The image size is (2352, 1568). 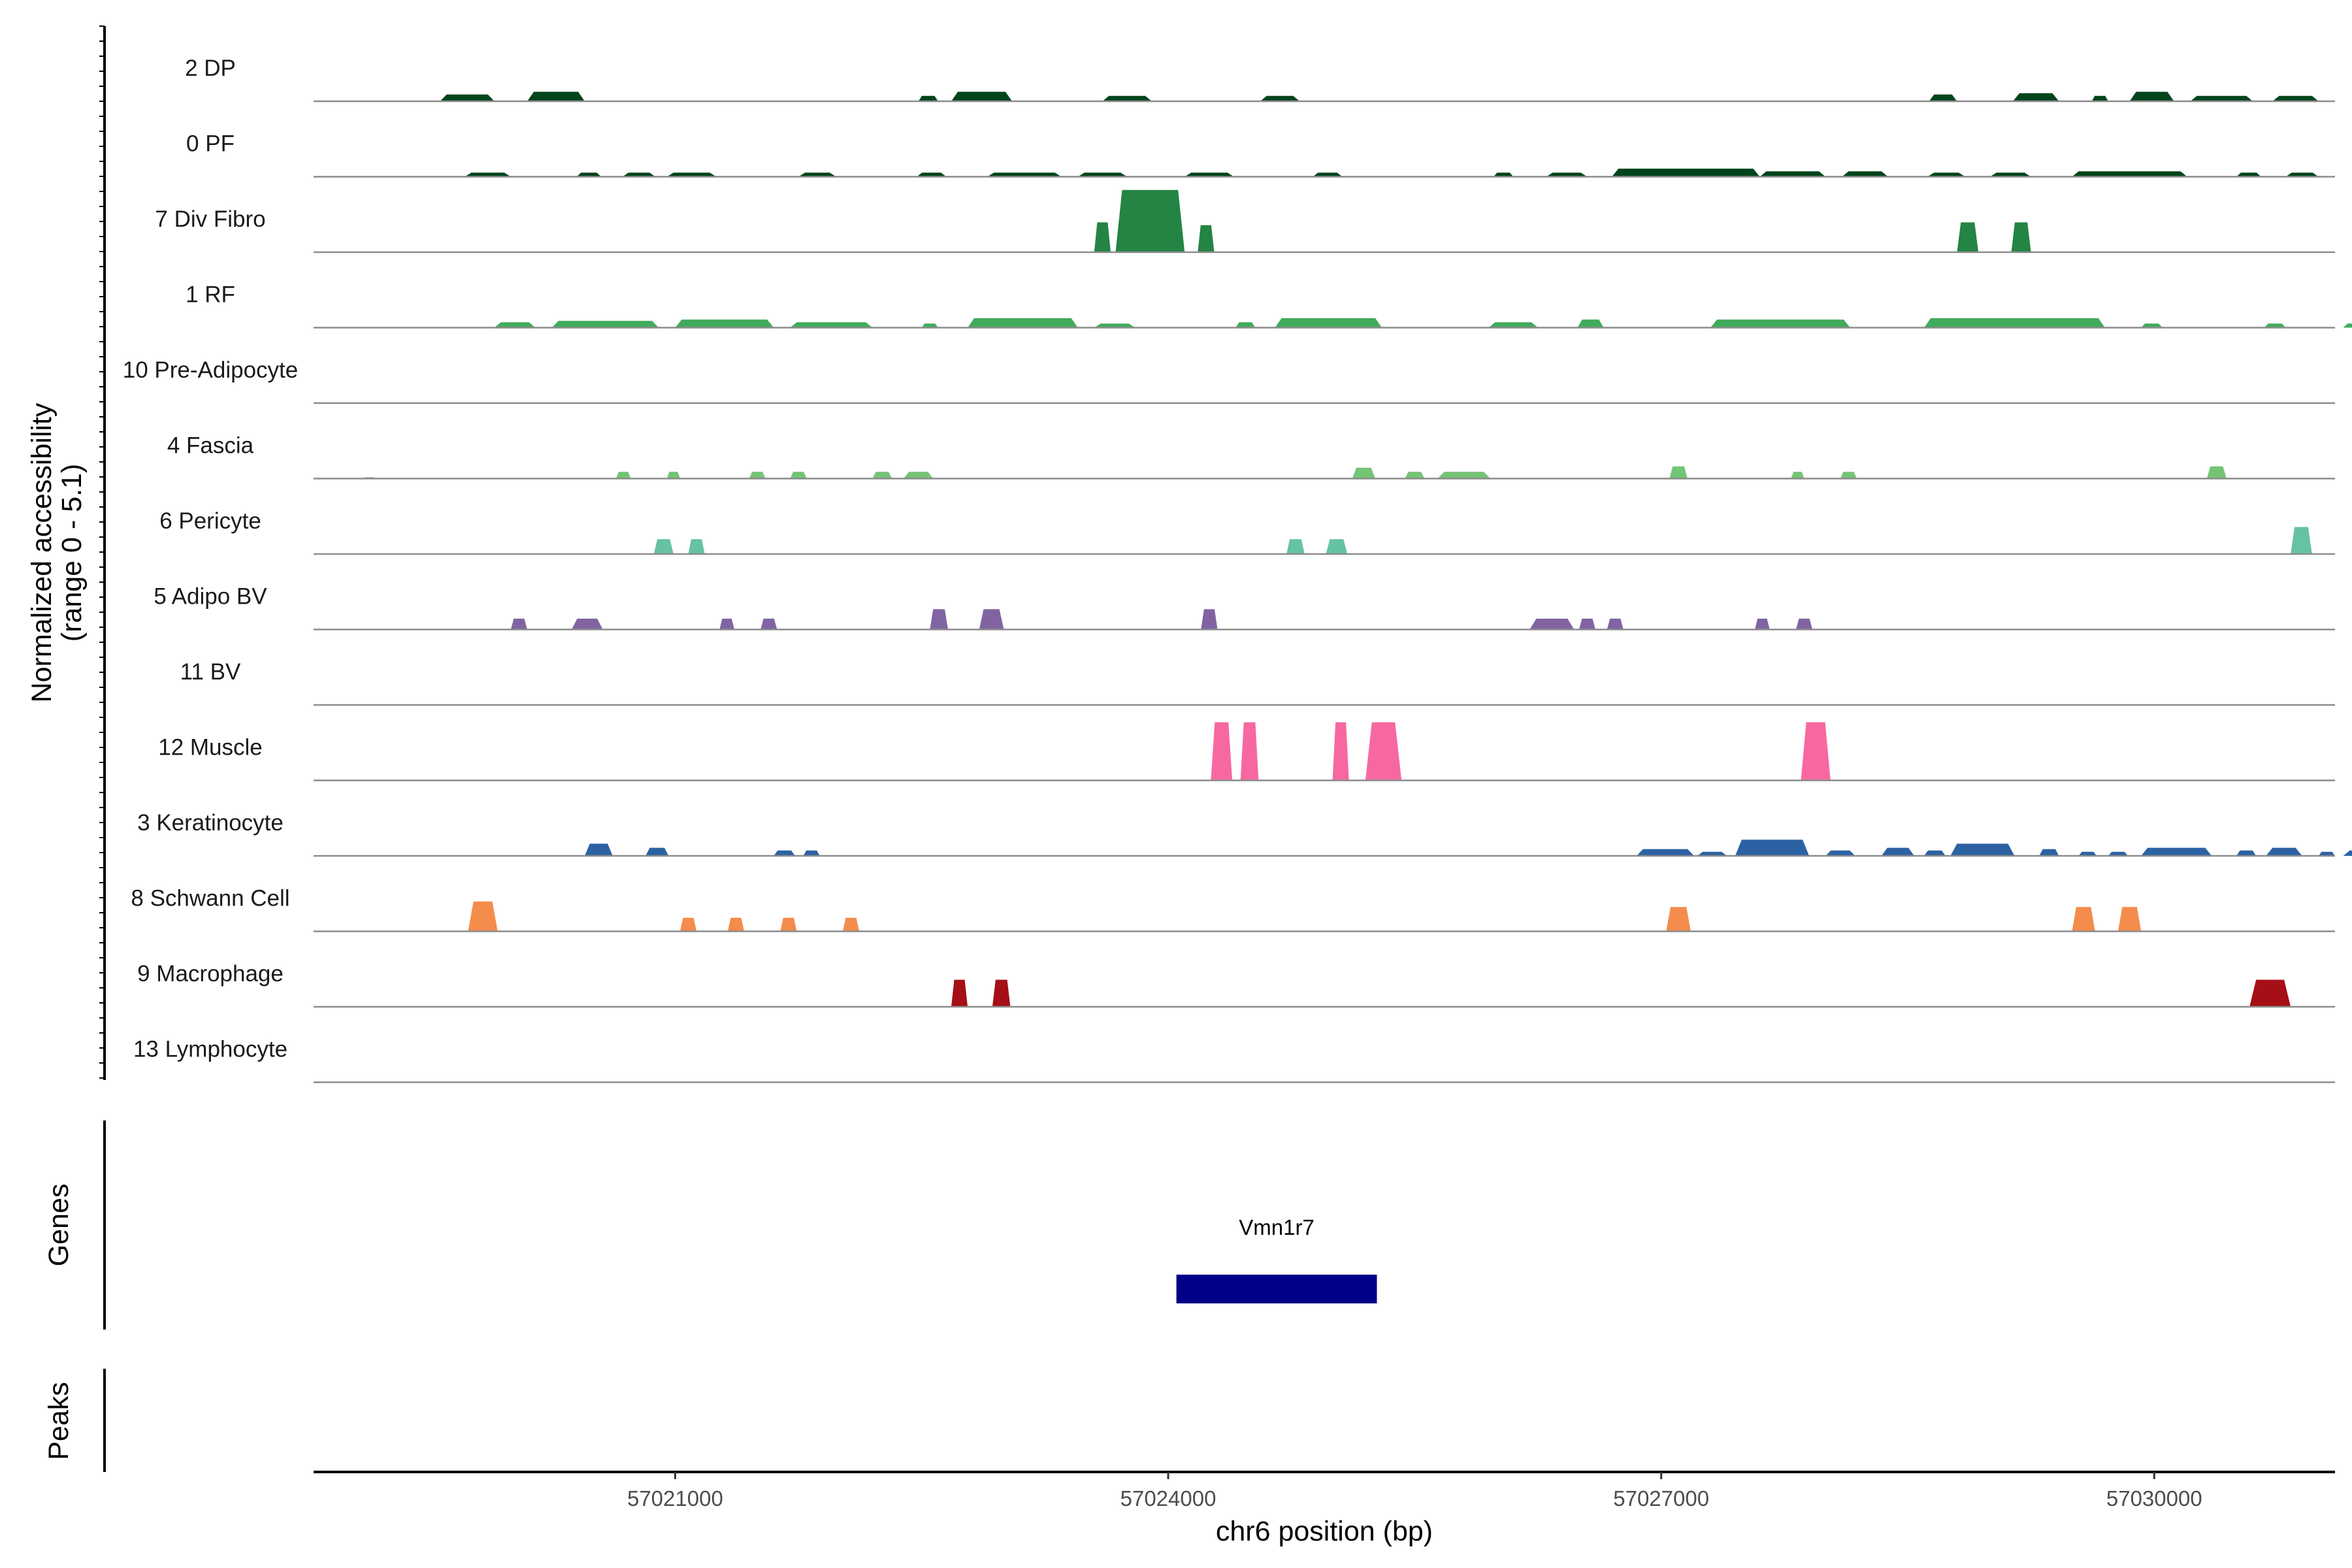 I want to click on x-tick-label: 57024000, so click(x=1168, y=1498).